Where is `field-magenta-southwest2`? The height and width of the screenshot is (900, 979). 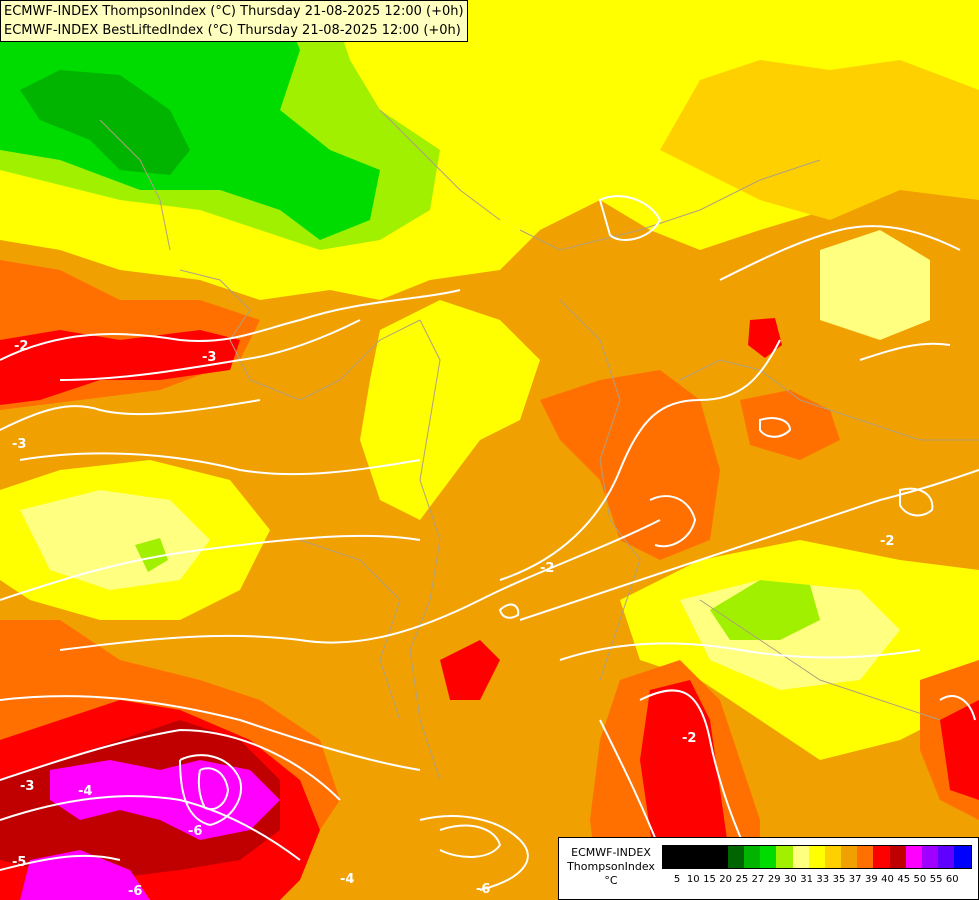 field-magenta-southwest2 is located at coordinates (85, 875).